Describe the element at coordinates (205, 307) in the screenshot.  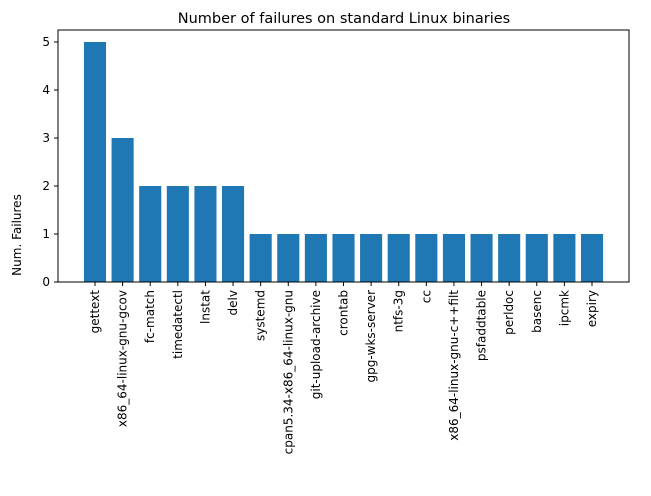
I see `x-tick-label-lnstat: lnstat` at that location.